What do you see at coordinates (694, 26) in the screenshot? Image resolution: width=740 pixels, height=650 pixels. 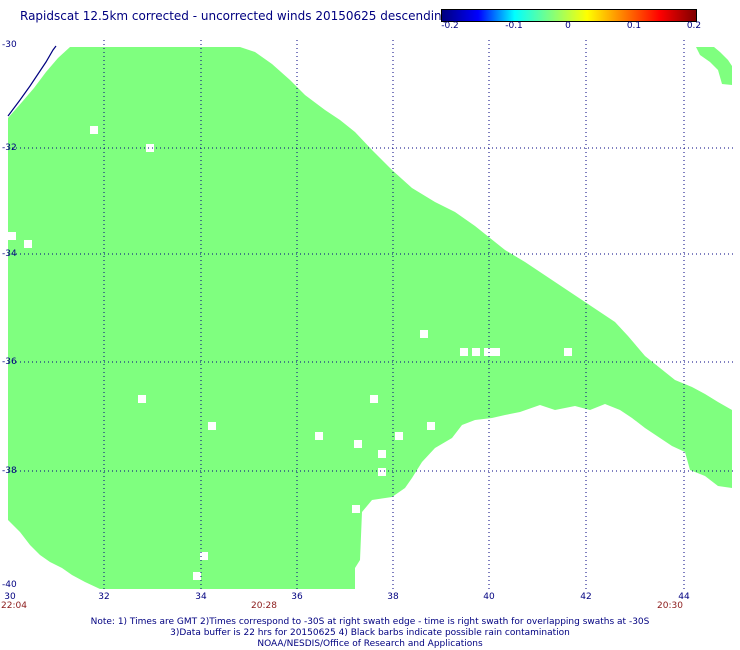 I see `colorbar-tick-label: 0.2` at bounding box center [694, 26].